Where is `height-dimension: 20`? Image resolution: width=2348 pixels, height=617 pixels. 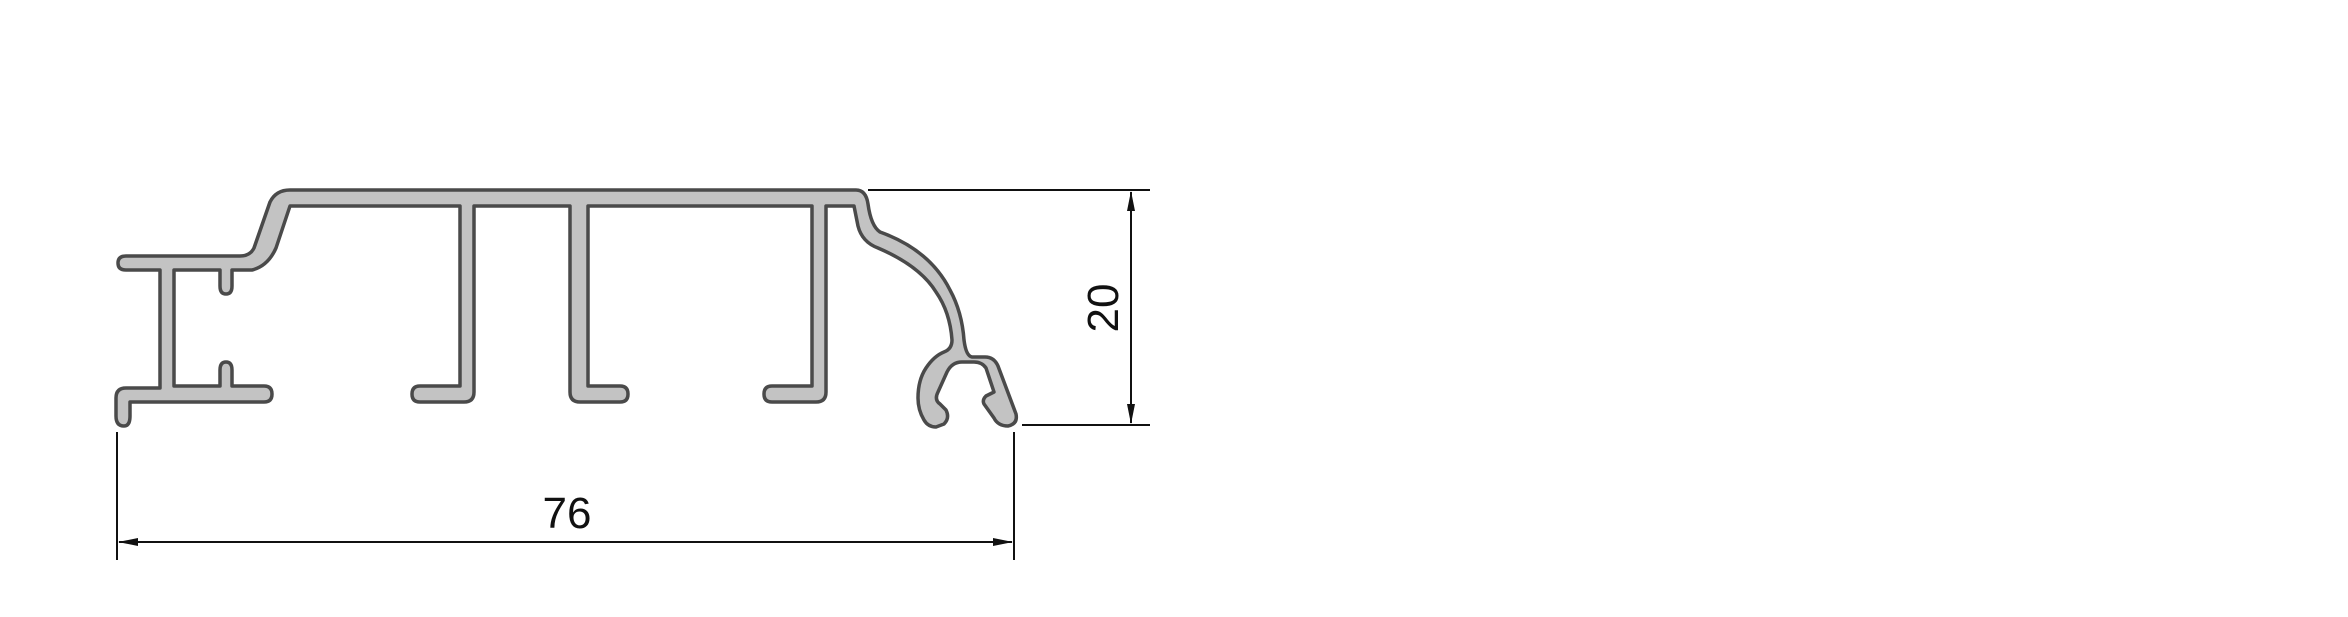
height-dimension: 20 is located at coordinates (1009, 307).